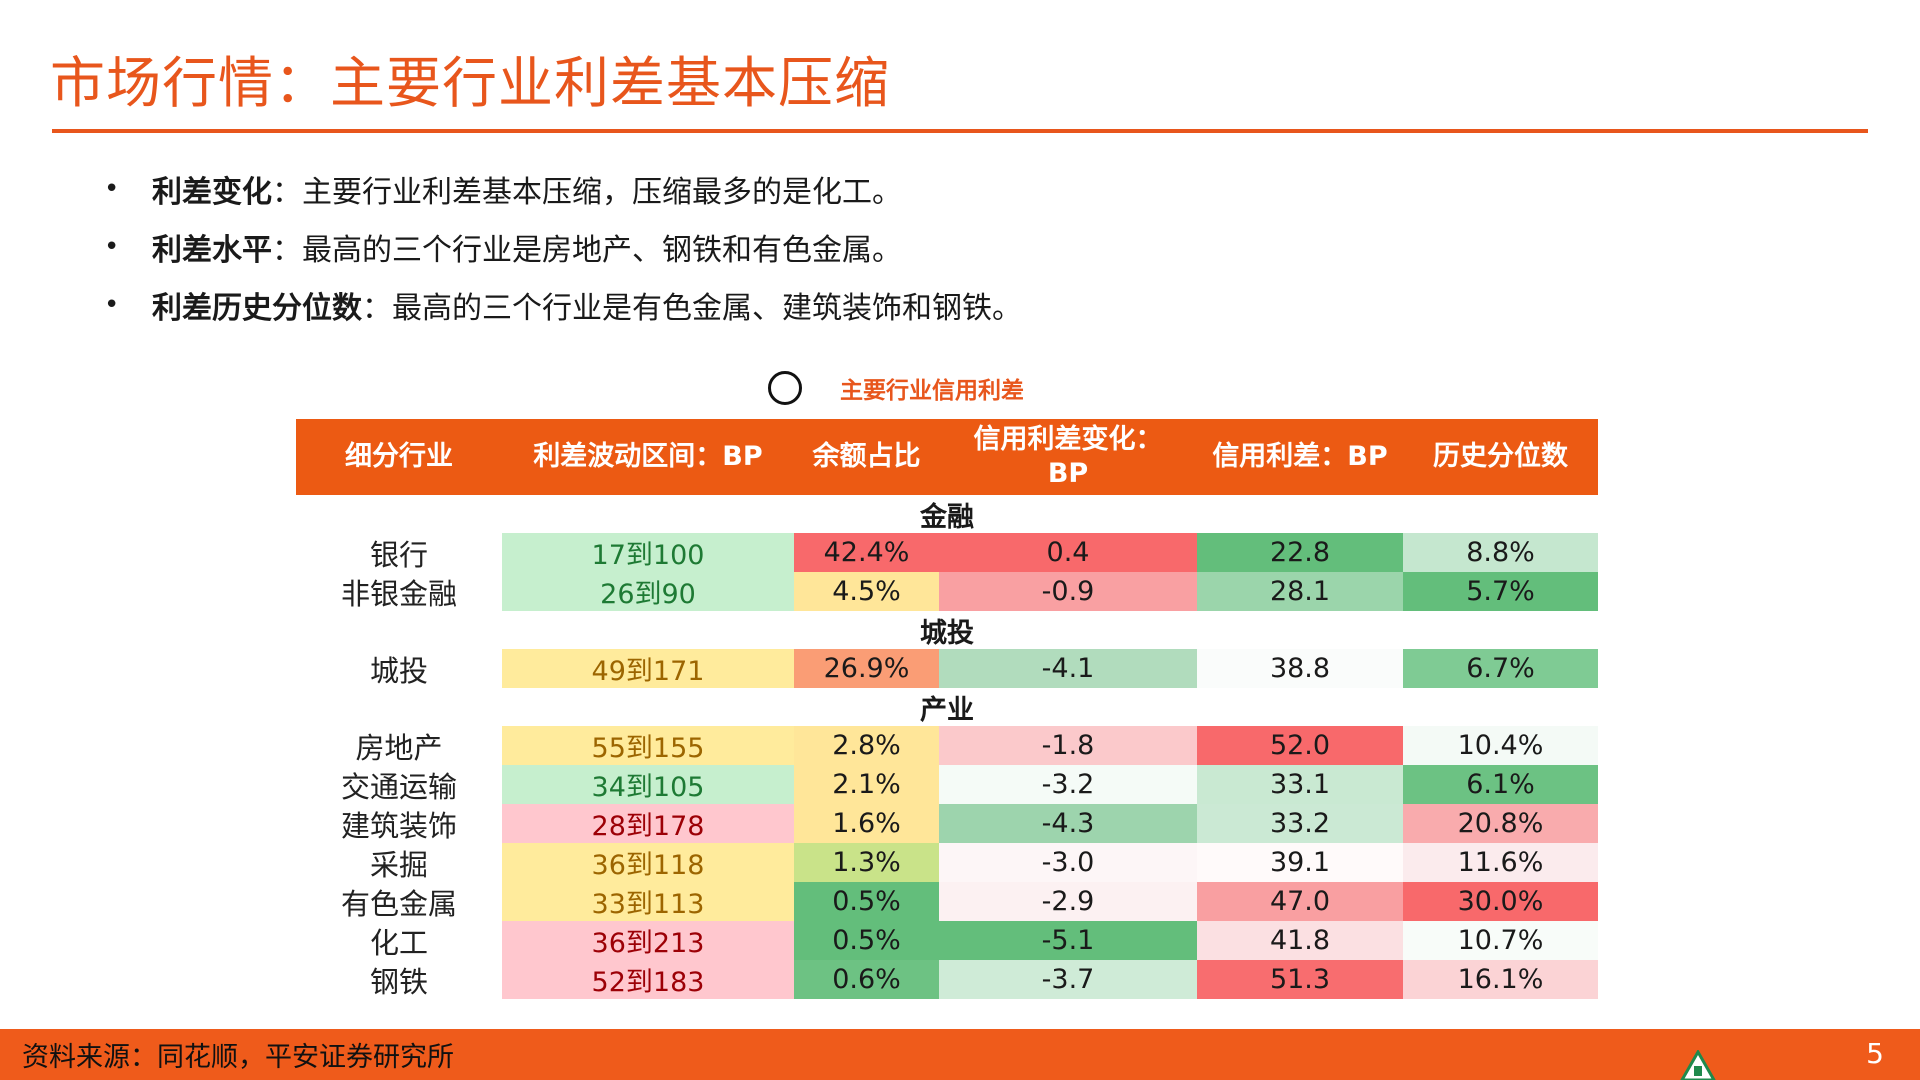  I want to click on bullet-key: 利差水平, so click(212, 250).